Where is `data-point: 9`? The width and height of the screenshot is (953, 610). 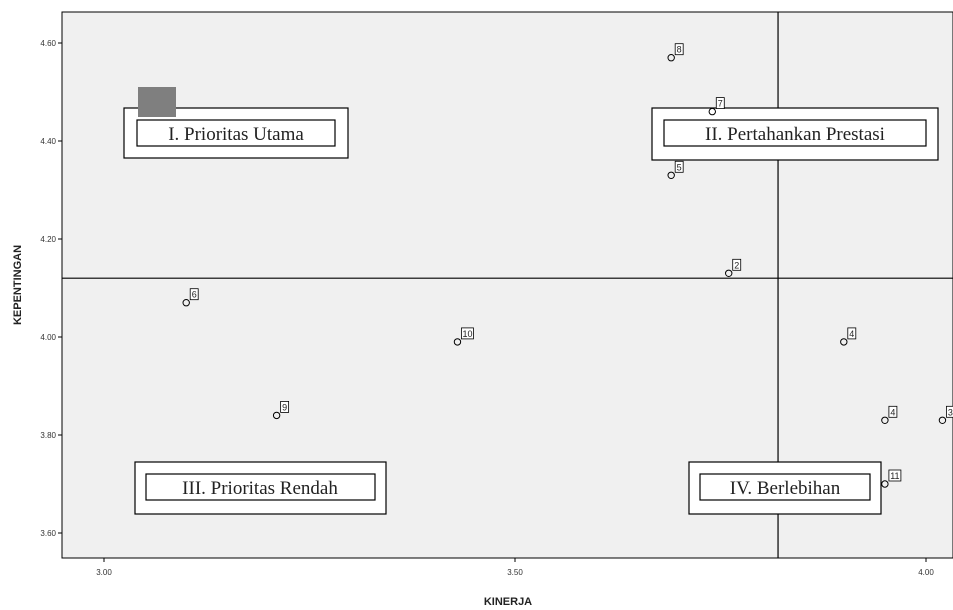
data-point: 9 is located at coordinates (281, 410).